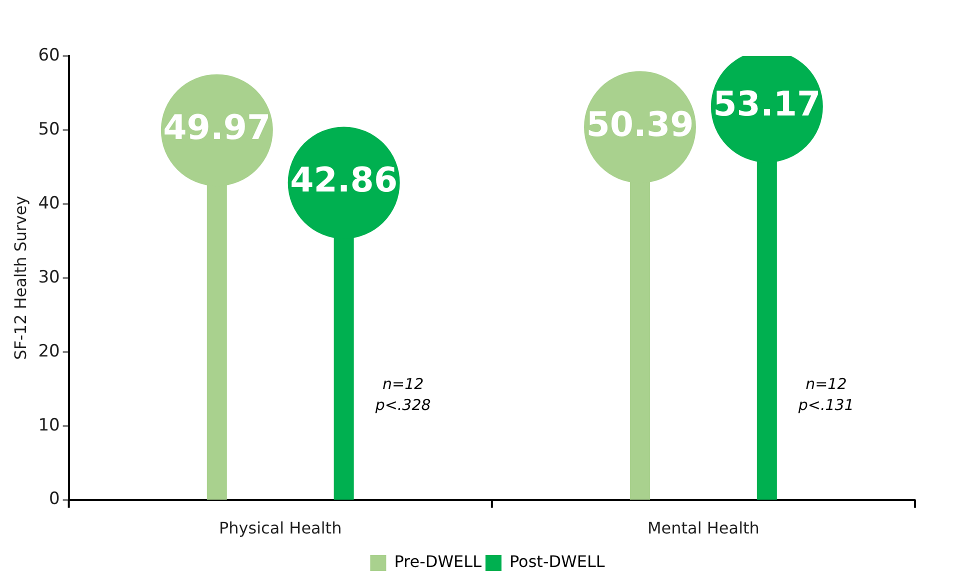 This screenshot has height=581, width=971. What do you see at coordinates (767, 104) in the screenshot?
I see `data-label: 53.17` at bounding box center [767, 104].